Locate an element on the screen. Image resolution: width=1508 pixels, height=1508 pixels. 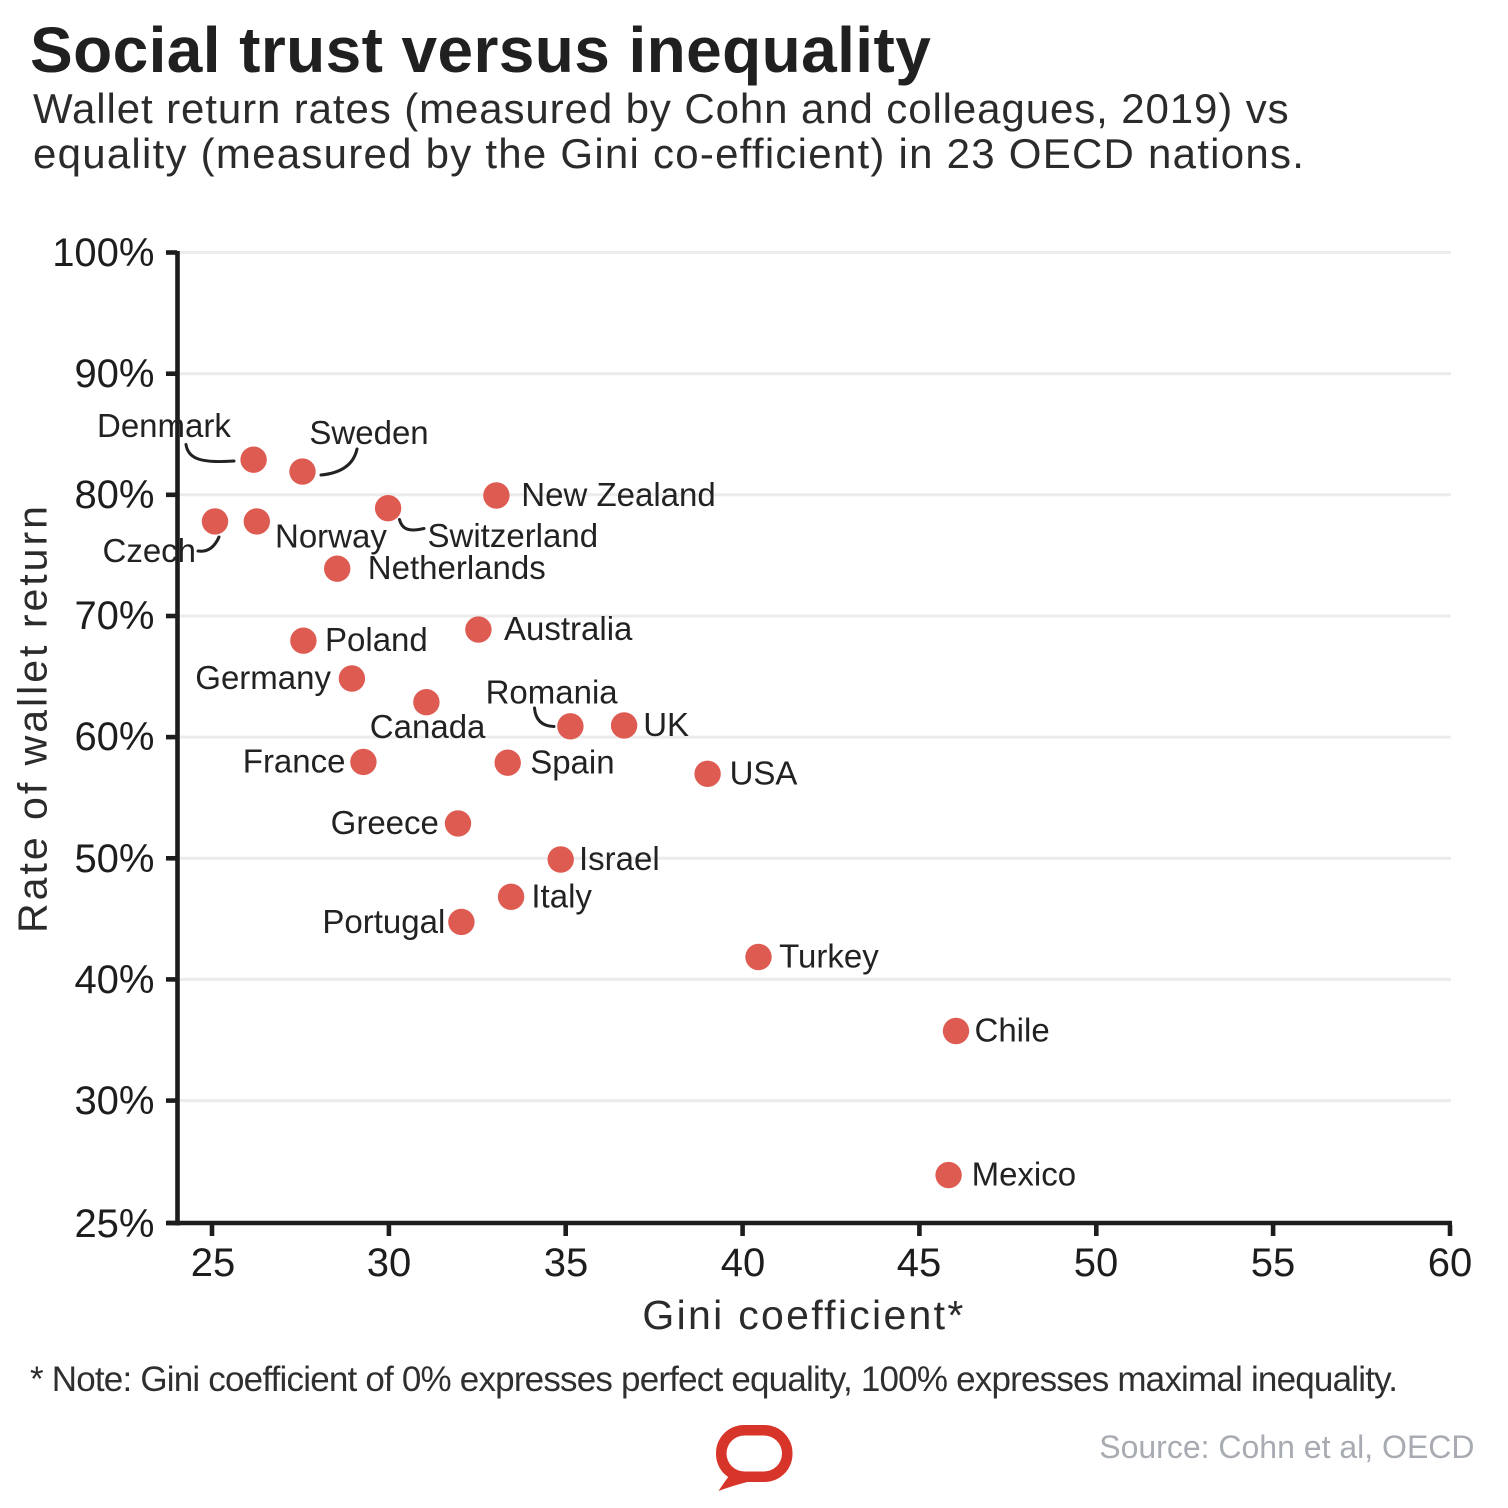
svg-text: Israel is located at coordinates (619, 858).